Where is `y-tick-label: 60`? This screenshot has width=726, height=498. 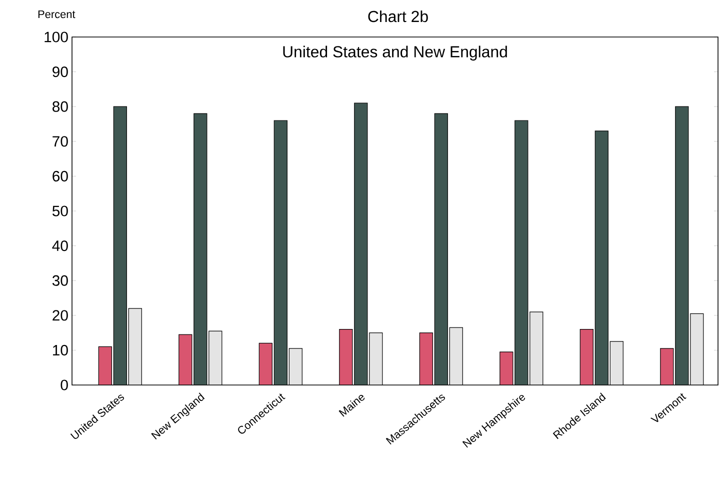
y-tick-label: 60 is located at coordinates (60, 176).